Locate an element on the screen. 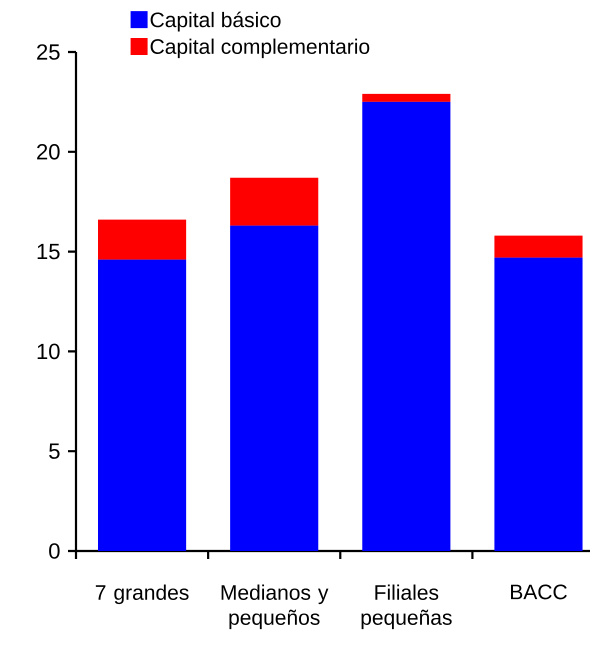 The image size is (590, 657). x-tick-label: Filiales pequeñas is located at coordinates (407, 607).